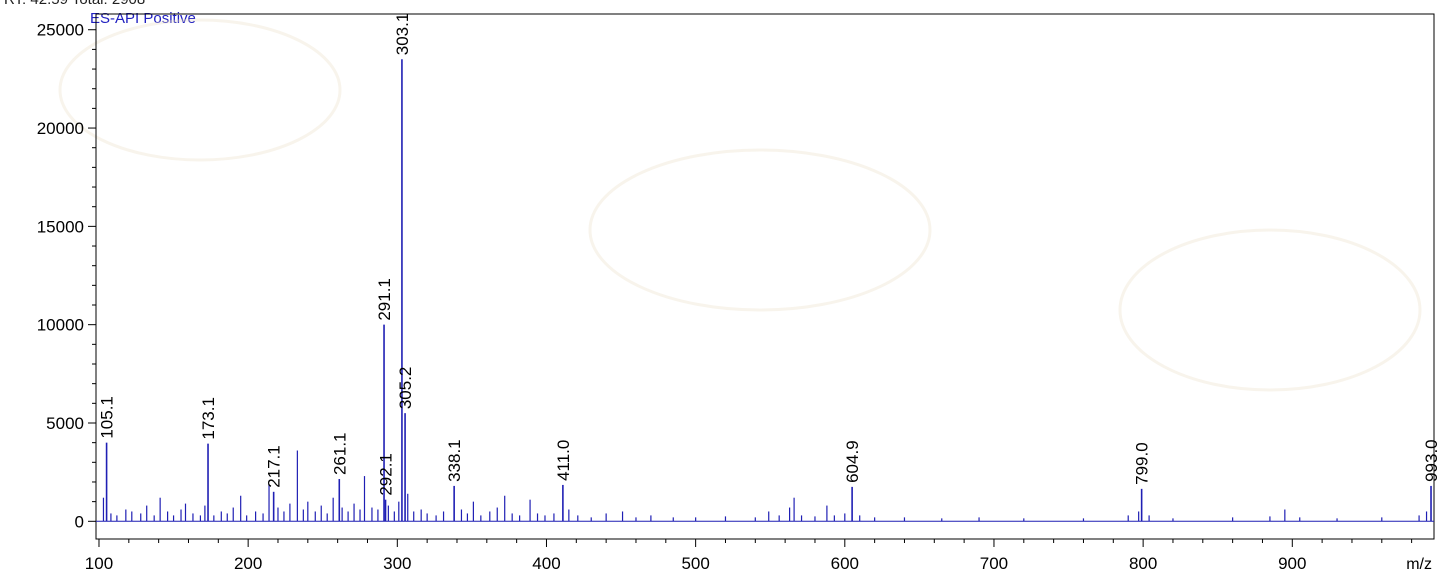 The image size is (1441, 573). I want to click on x-tick-label: 600, so click(845, 563).